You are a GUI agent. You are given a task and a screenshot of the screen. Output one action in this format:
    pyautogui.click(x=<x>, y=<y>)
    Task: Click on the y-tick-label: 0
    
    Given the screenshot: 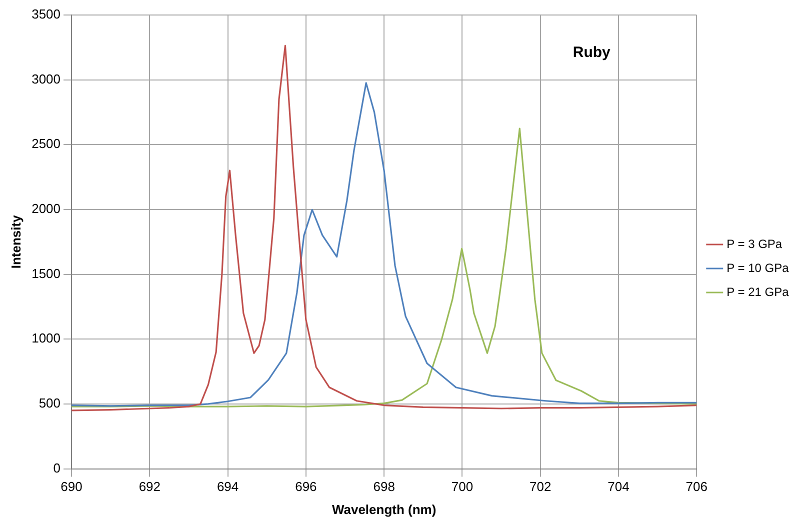 What is the action you would take?
    pyautogui.click(x=57, y=468)
    